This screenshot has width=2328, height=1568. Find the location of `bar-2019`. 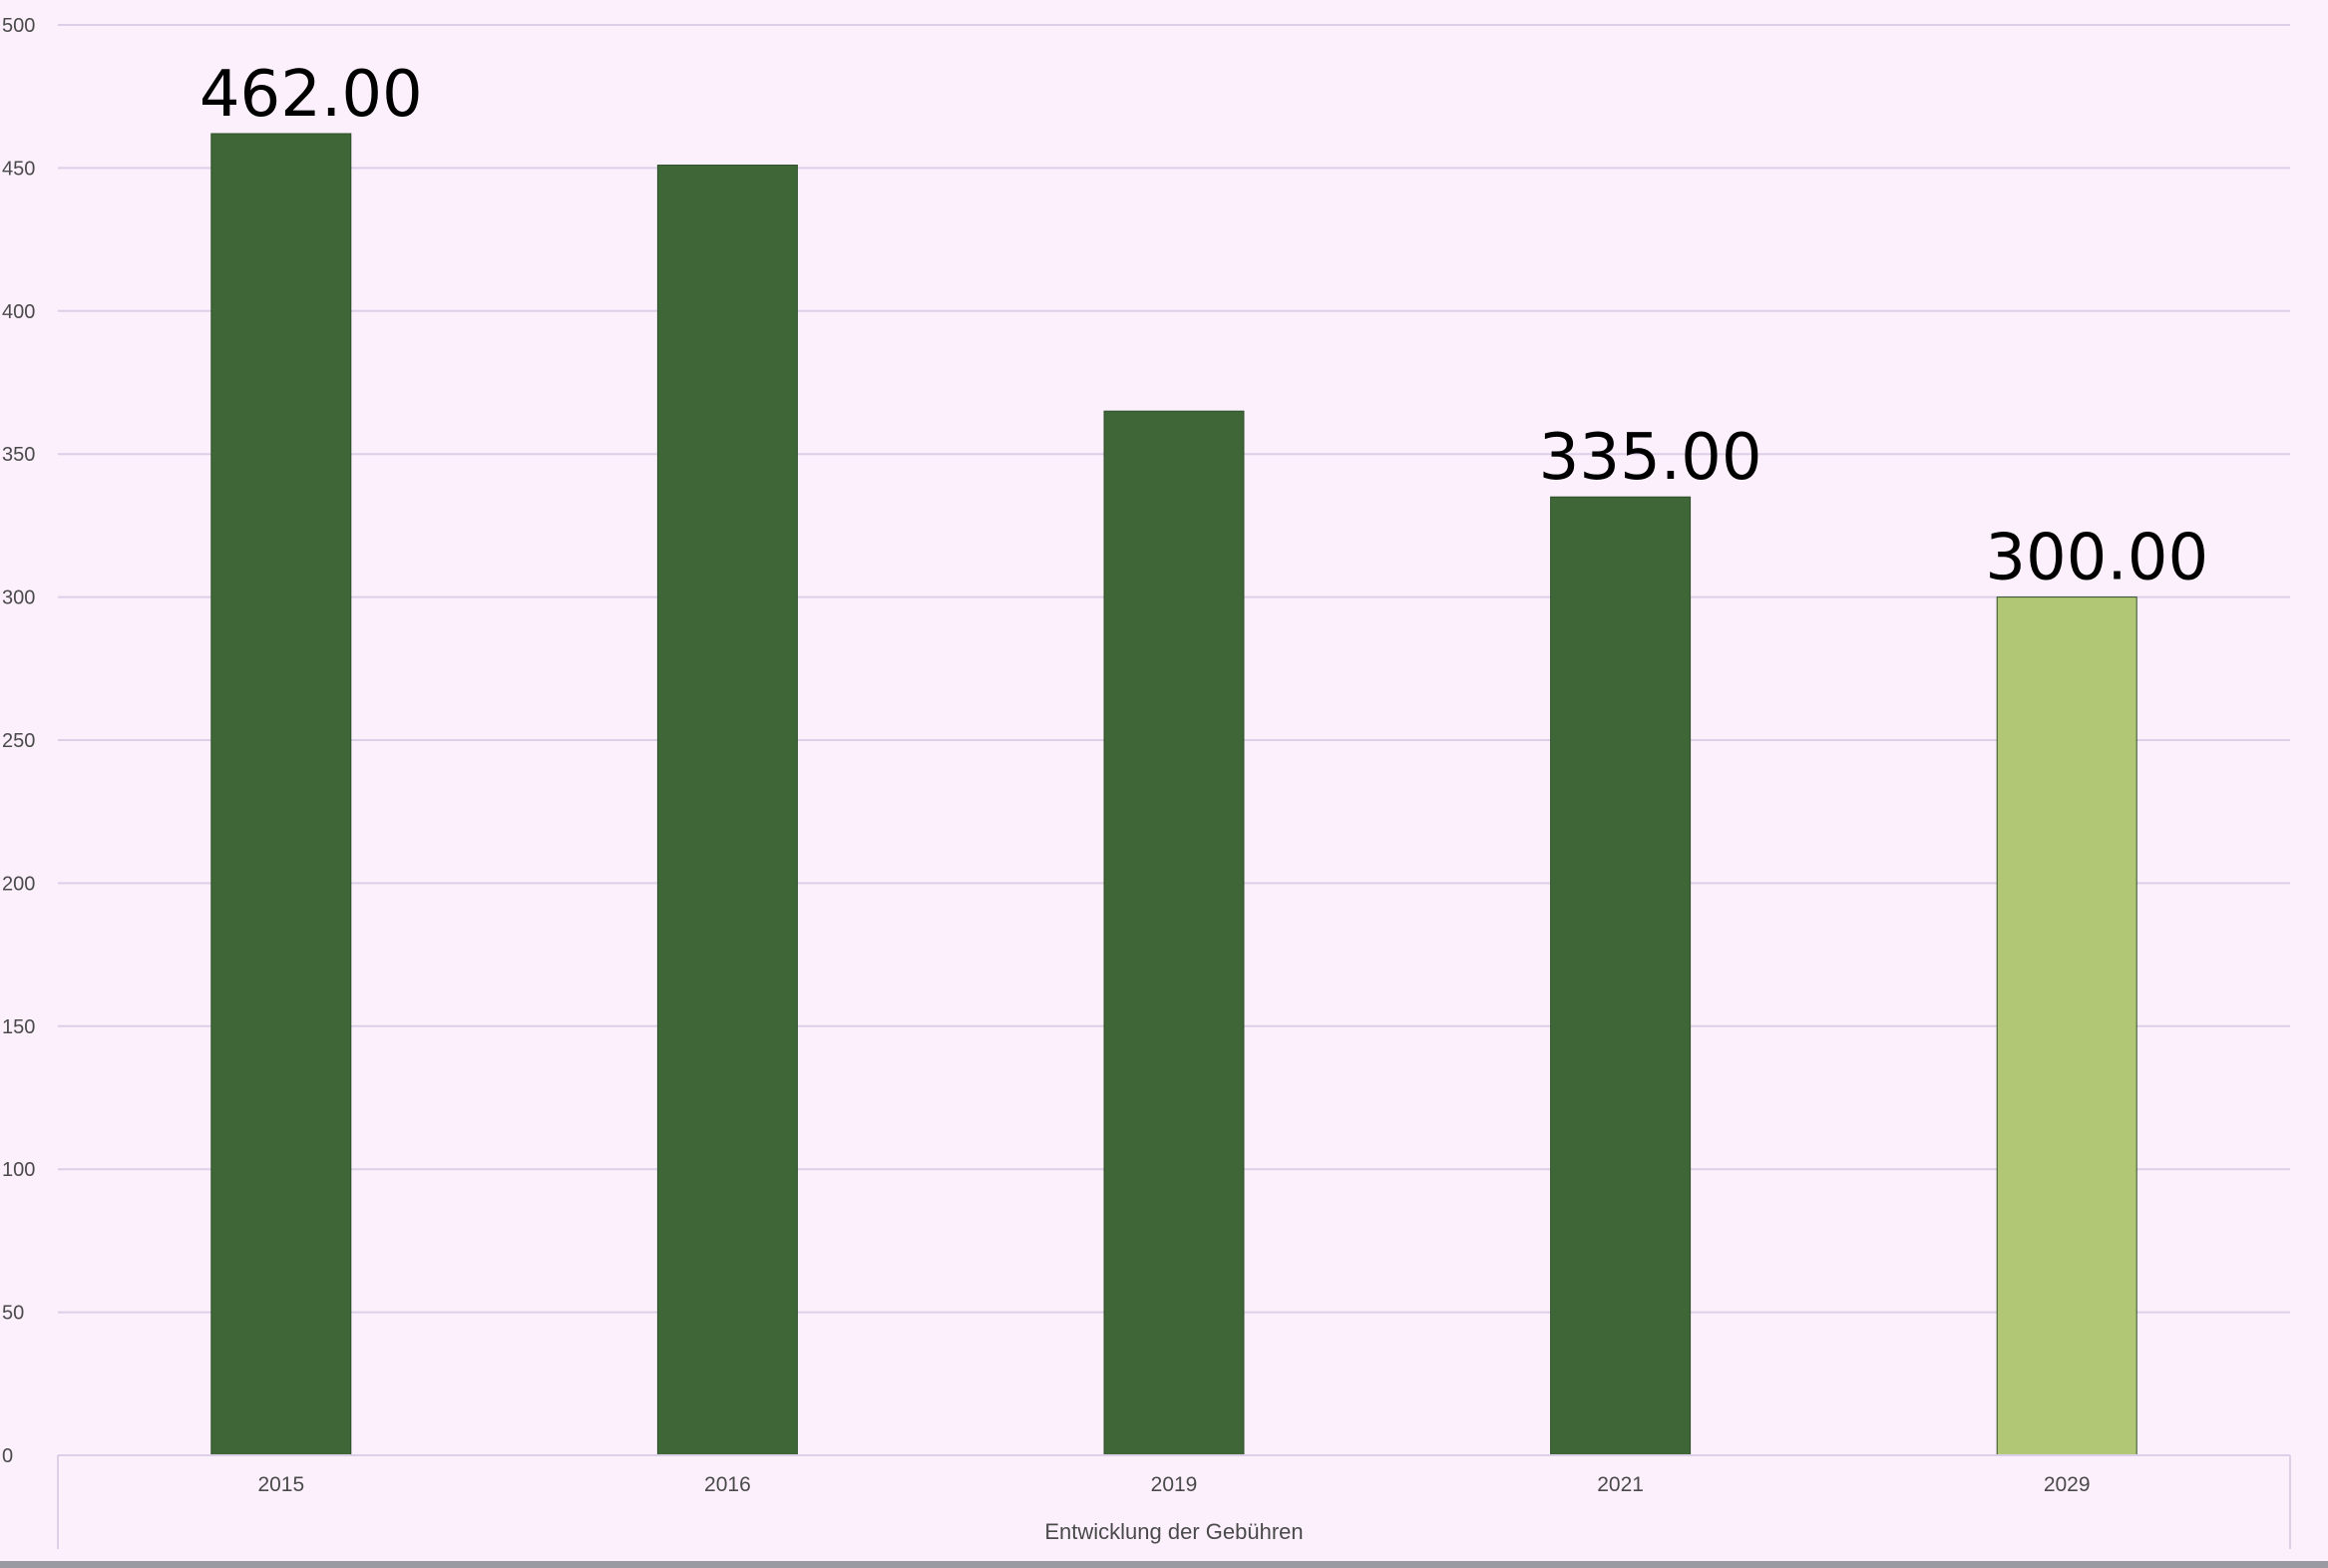

bar-2019 is located at coordinates (1174, 933).